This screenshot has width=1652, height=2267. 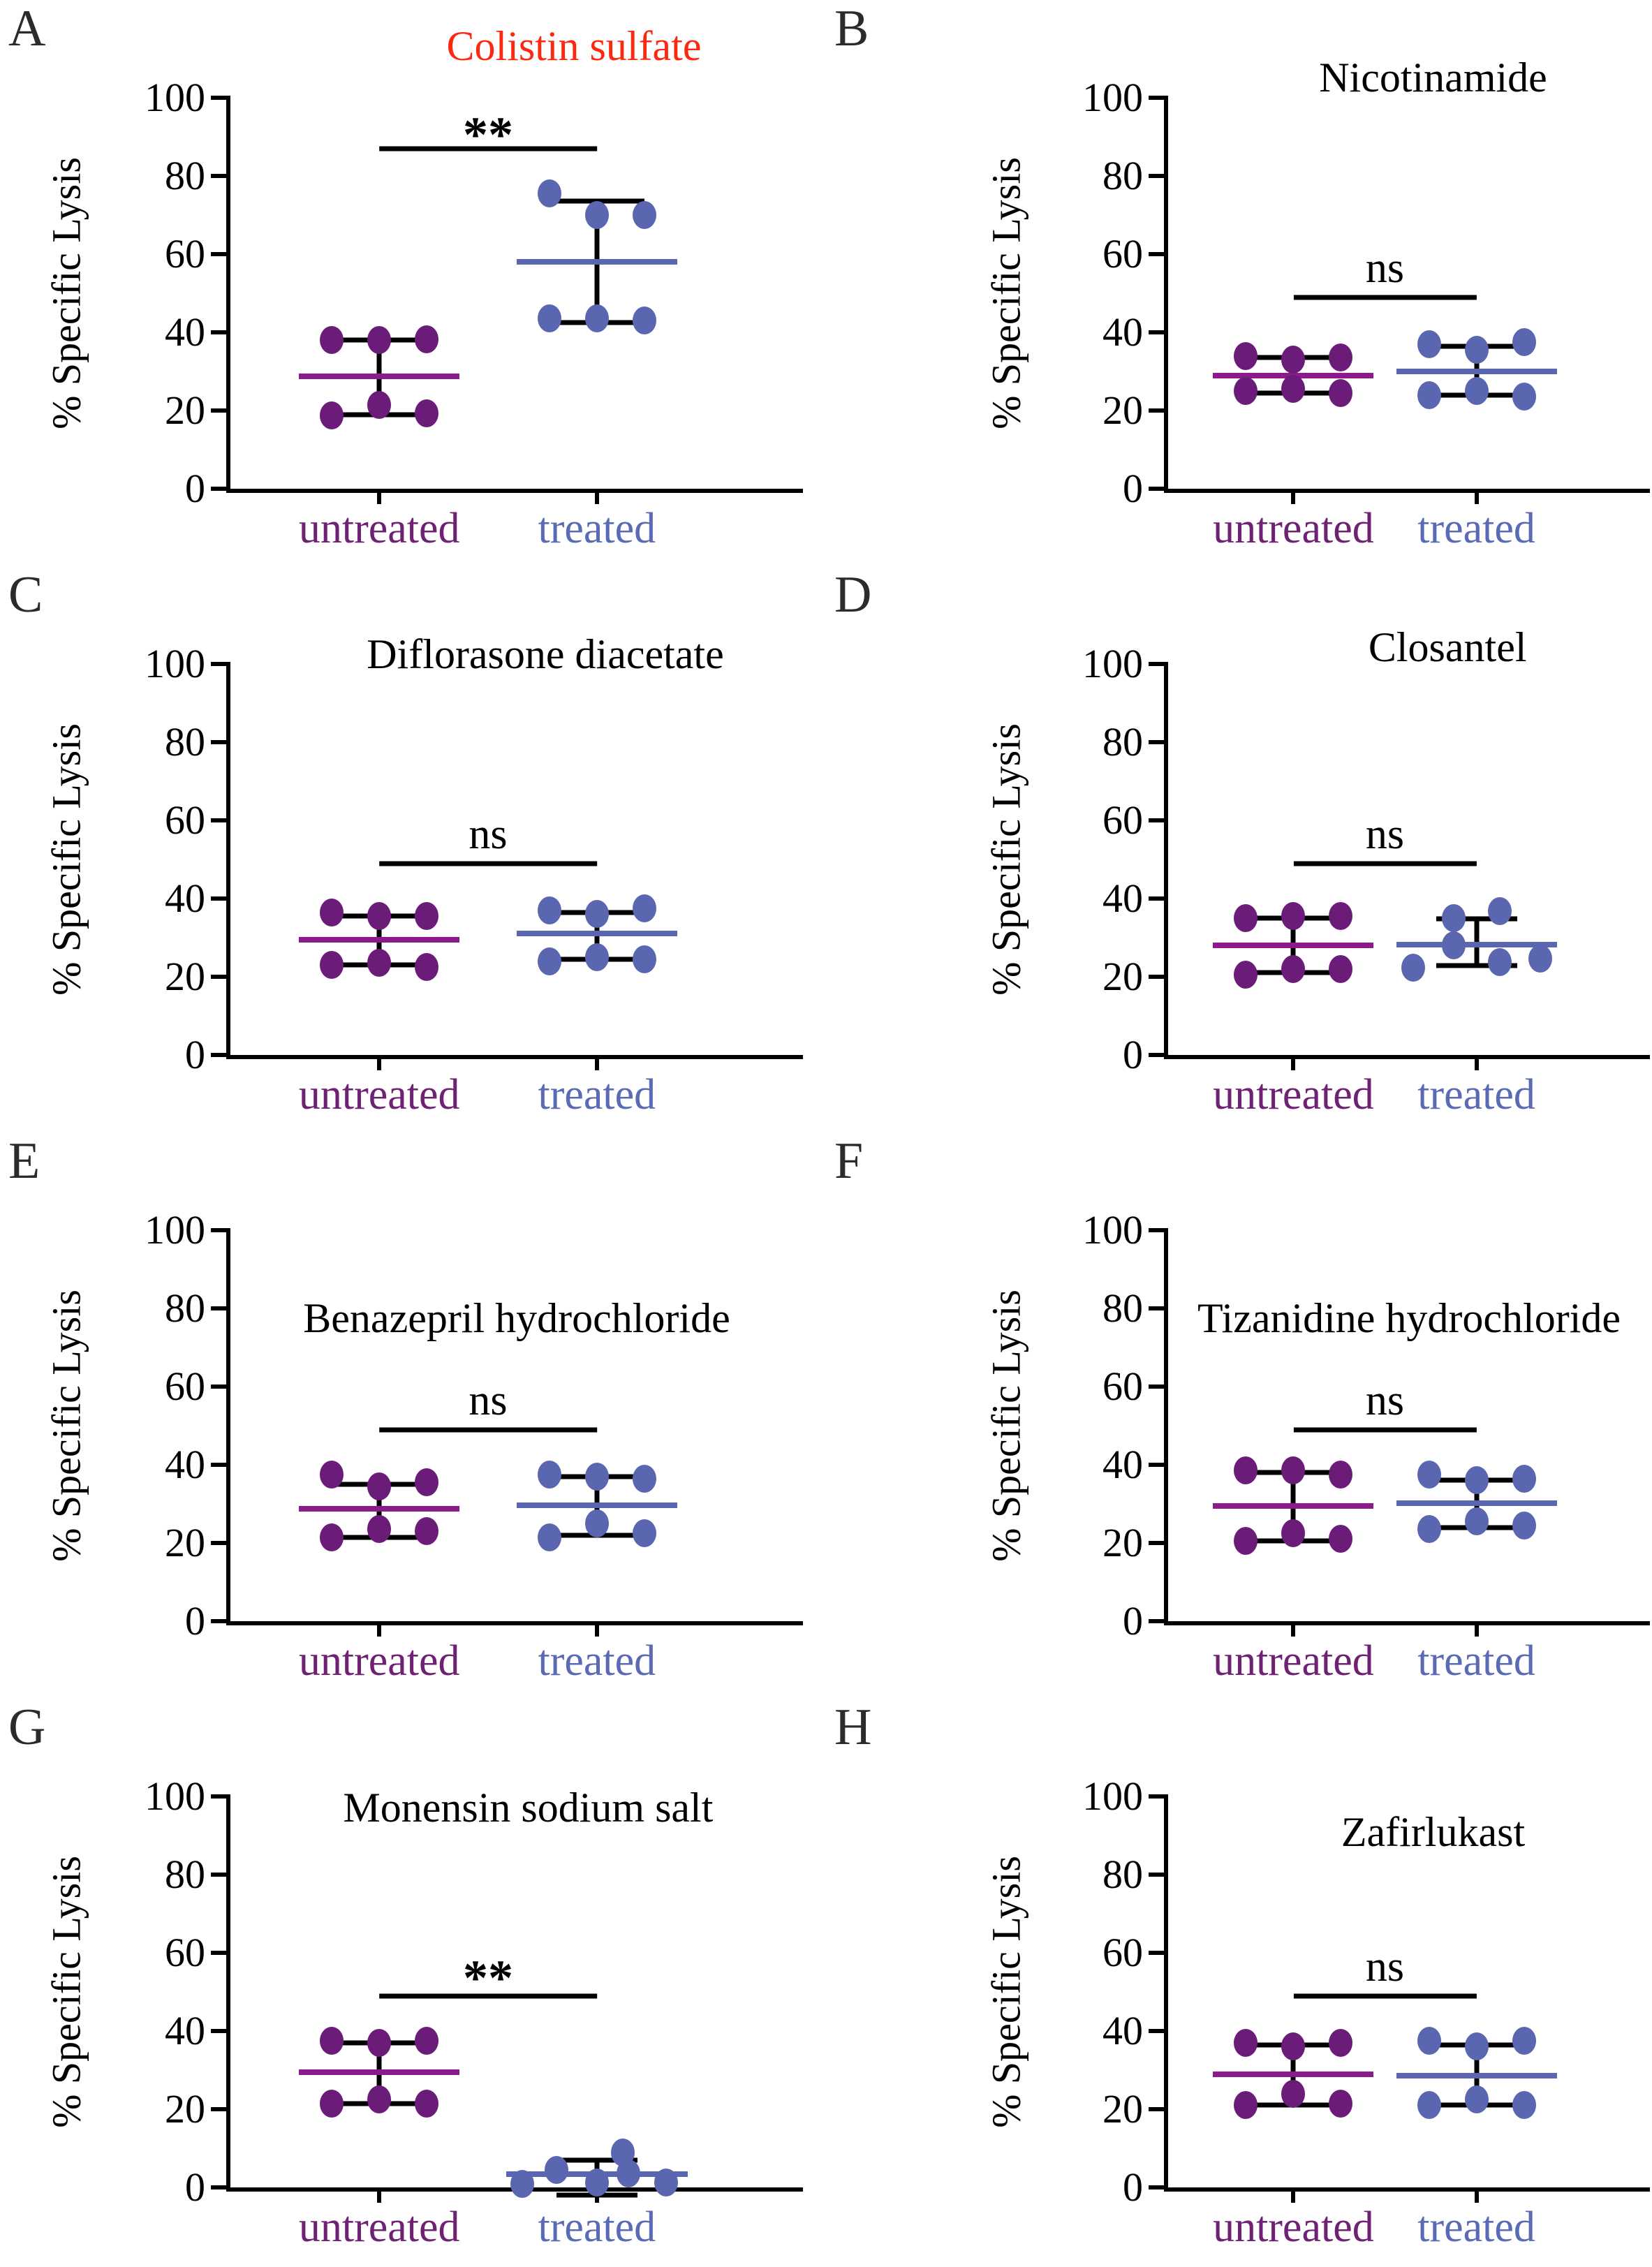 What do you see at coordinates (185, 175) in the screenshot?
I see `y-tick-label: 80` at bounding box center [185, 175].